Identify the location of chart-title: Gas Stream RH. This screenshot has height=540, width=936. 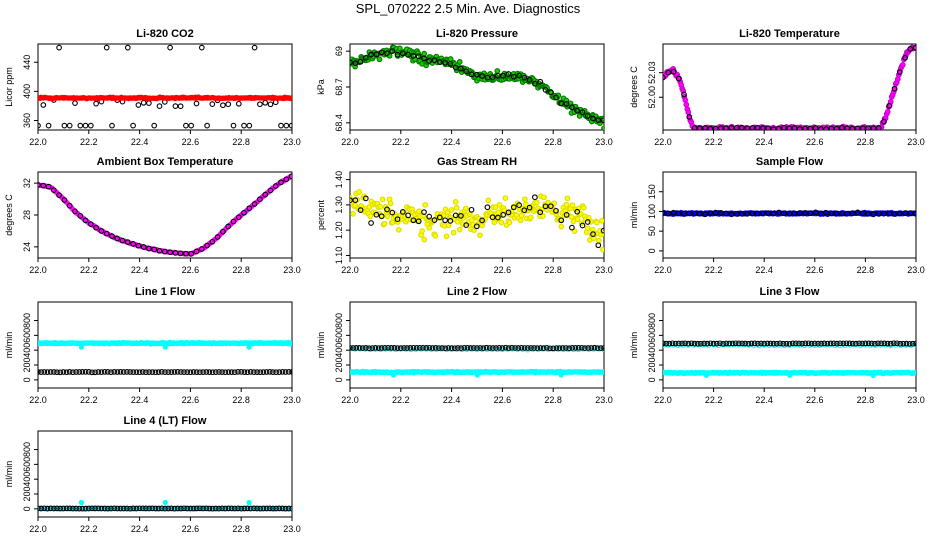
(477, 162).